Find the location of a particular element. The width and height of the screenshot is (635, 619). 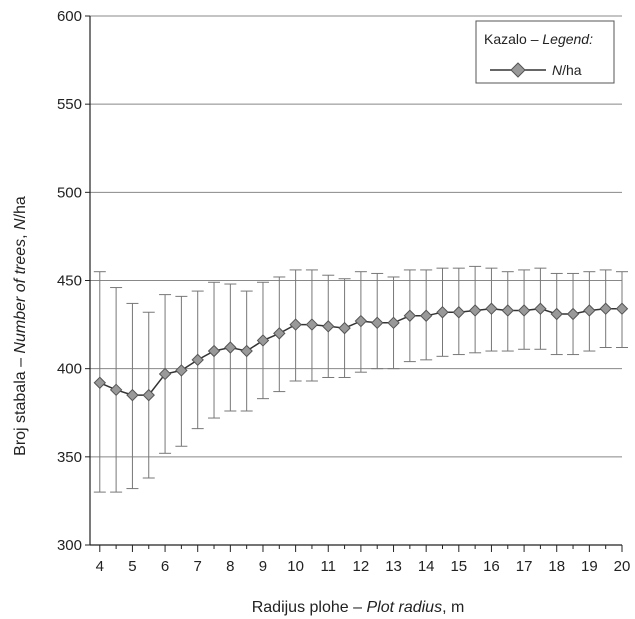

y-tick-label: 450 is located at coordinates (69, 281).